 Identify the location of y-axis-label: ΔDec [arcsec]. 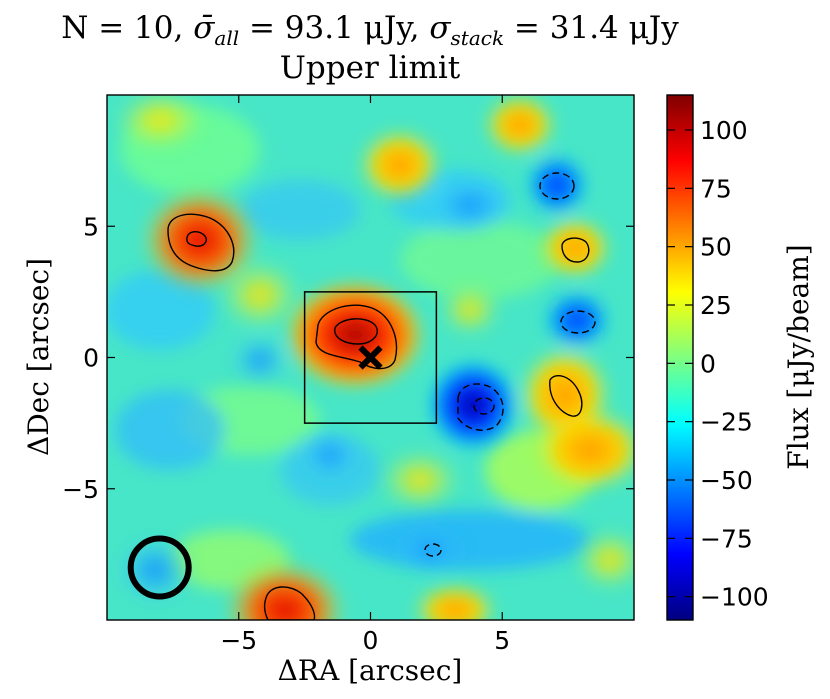
(38, 357).